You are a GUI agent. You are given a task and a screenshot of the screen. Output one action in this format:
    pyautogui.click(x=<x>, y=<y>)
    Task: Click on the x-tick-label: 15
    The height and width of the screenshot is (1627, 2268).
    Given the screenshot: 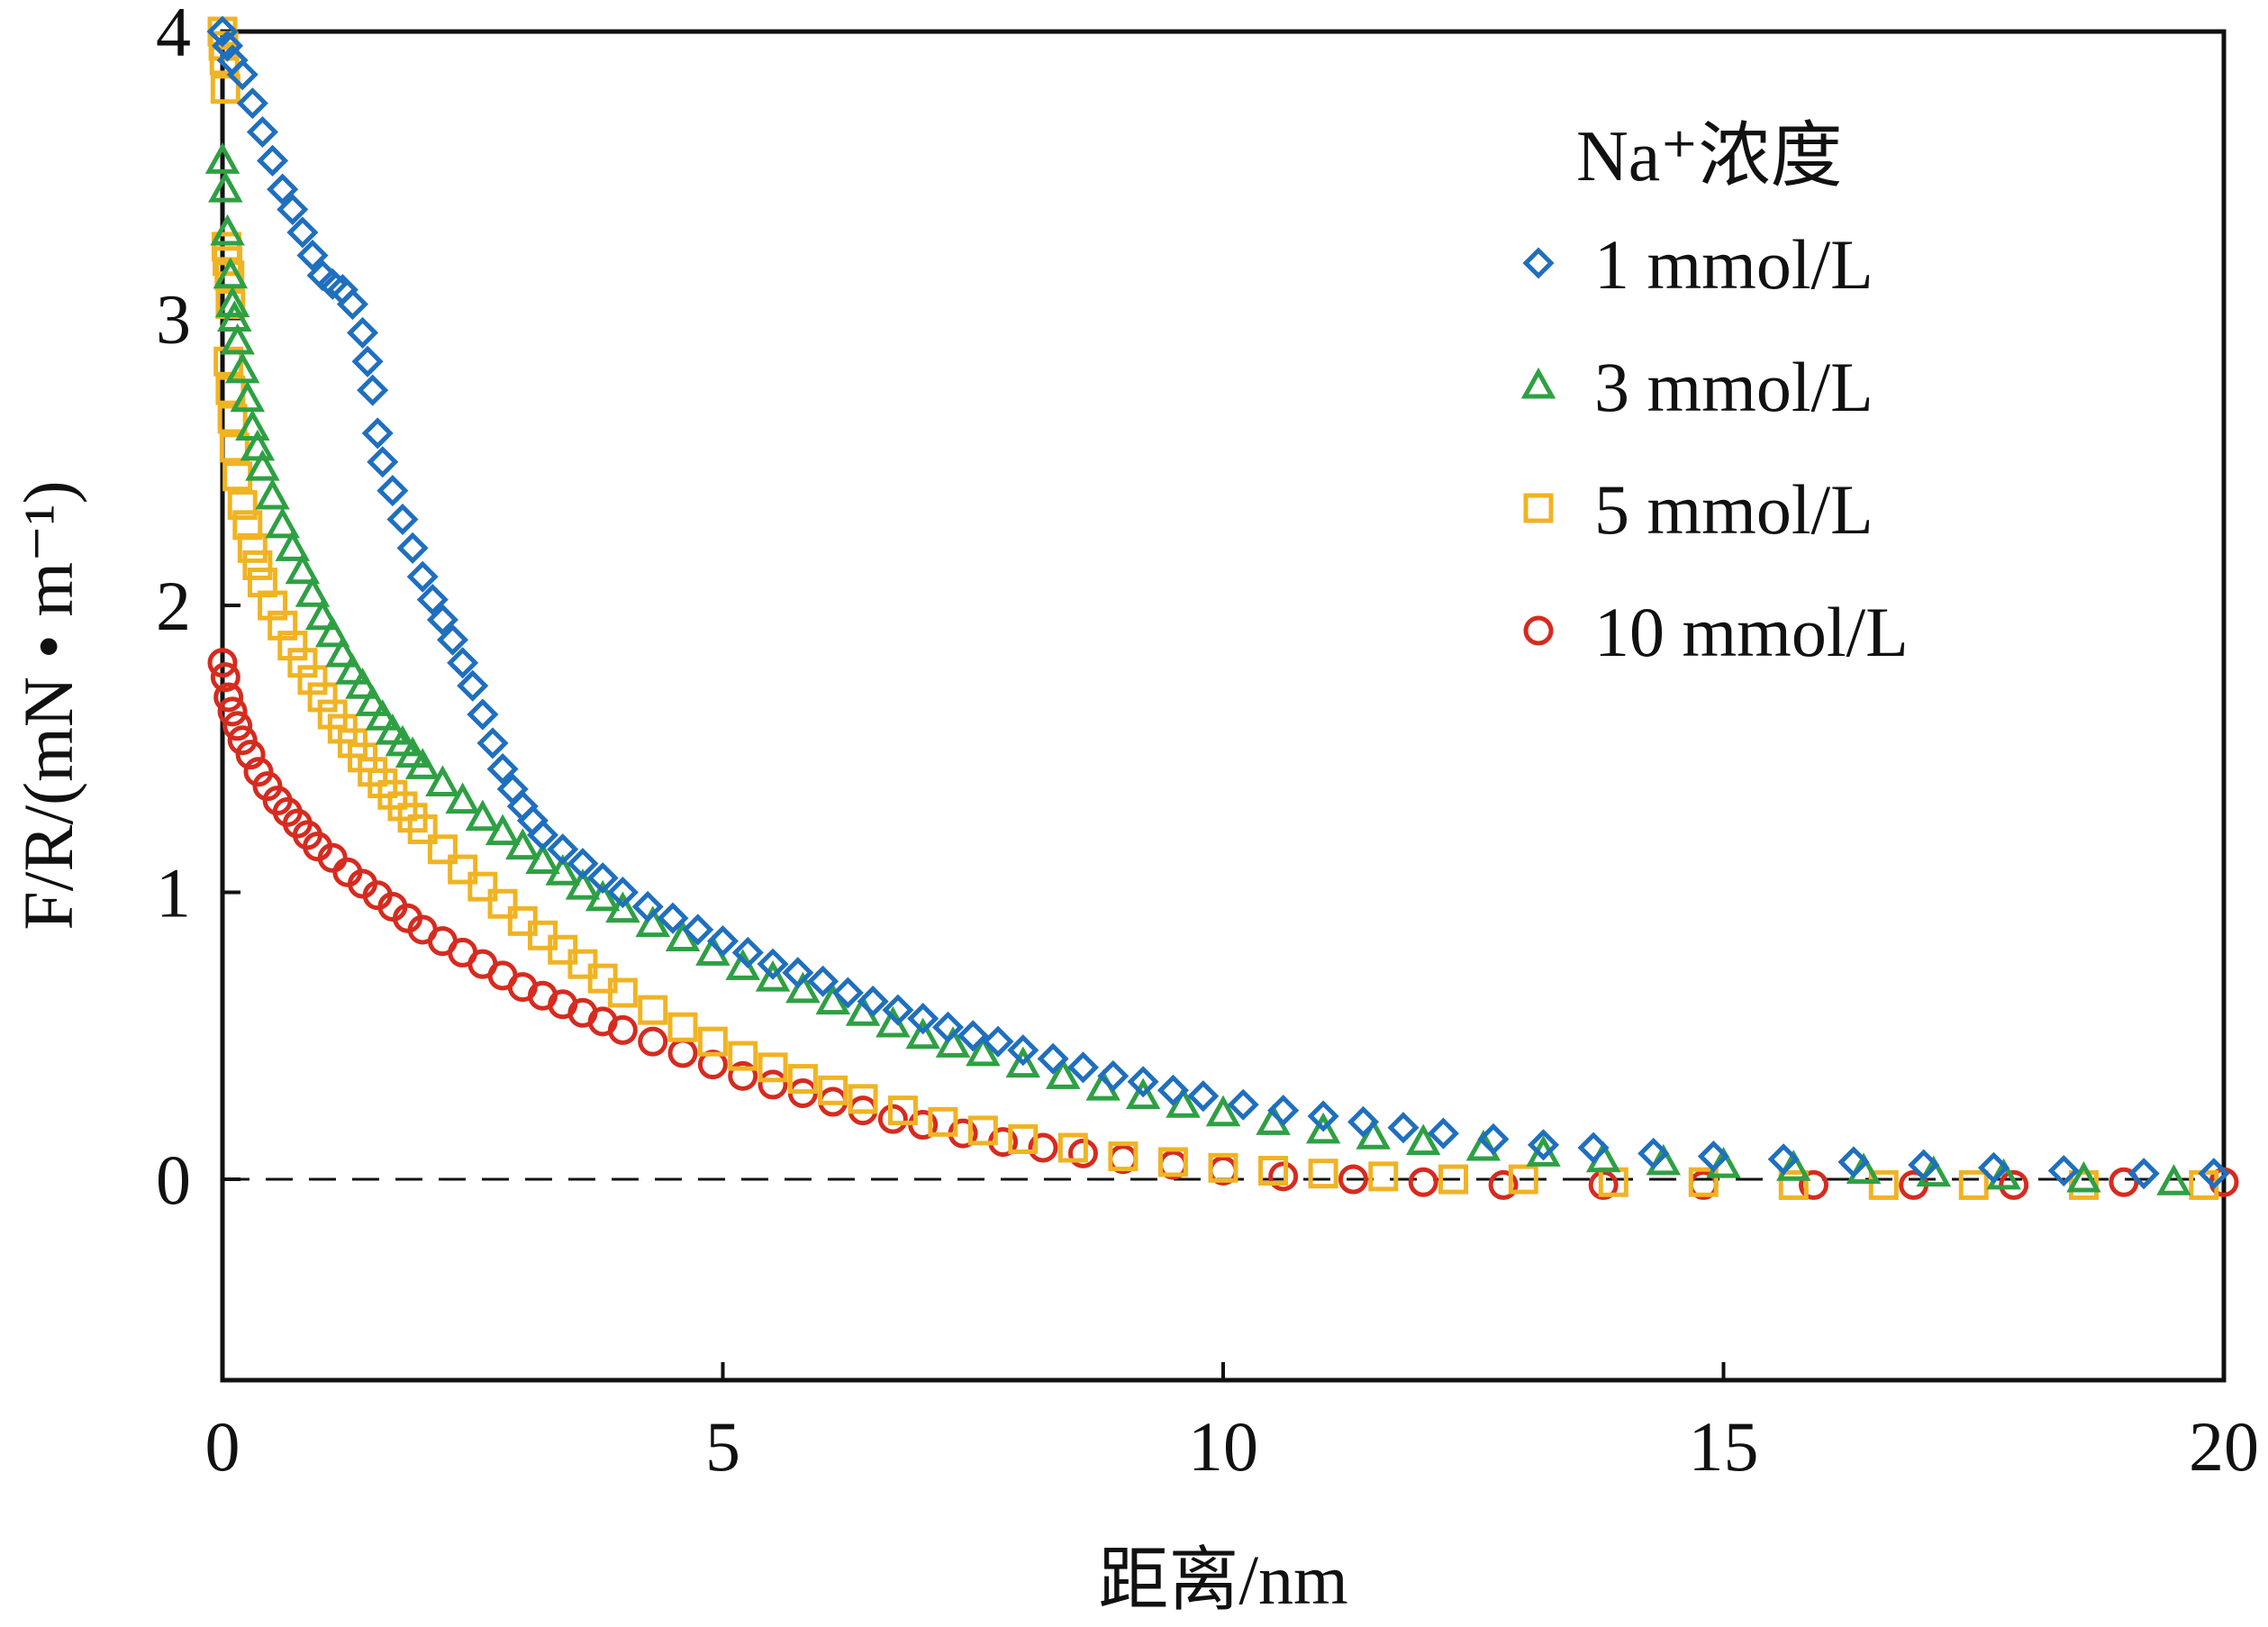 What is the action you would take?
    pyautogui.click(x=1724, y=1446)
    